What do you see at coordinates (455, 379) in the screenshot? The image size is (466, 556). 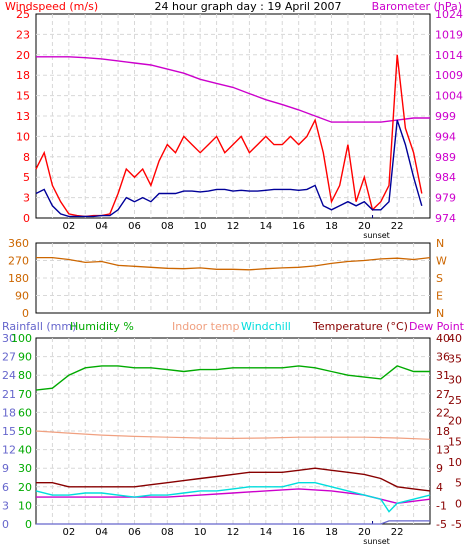 I see `temperature-secondary-tick-label: 30` at bounding box center [455, 379].